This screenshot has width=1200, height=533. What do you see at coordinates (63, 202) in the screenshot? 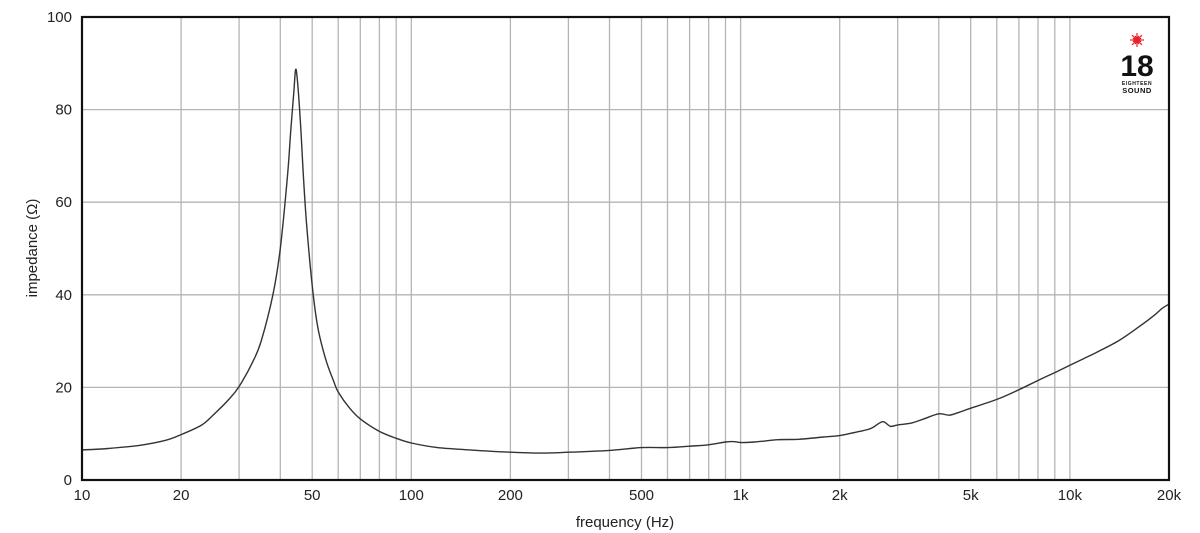
I see `y-tick-label: 60` at bounding box center [63, 202].